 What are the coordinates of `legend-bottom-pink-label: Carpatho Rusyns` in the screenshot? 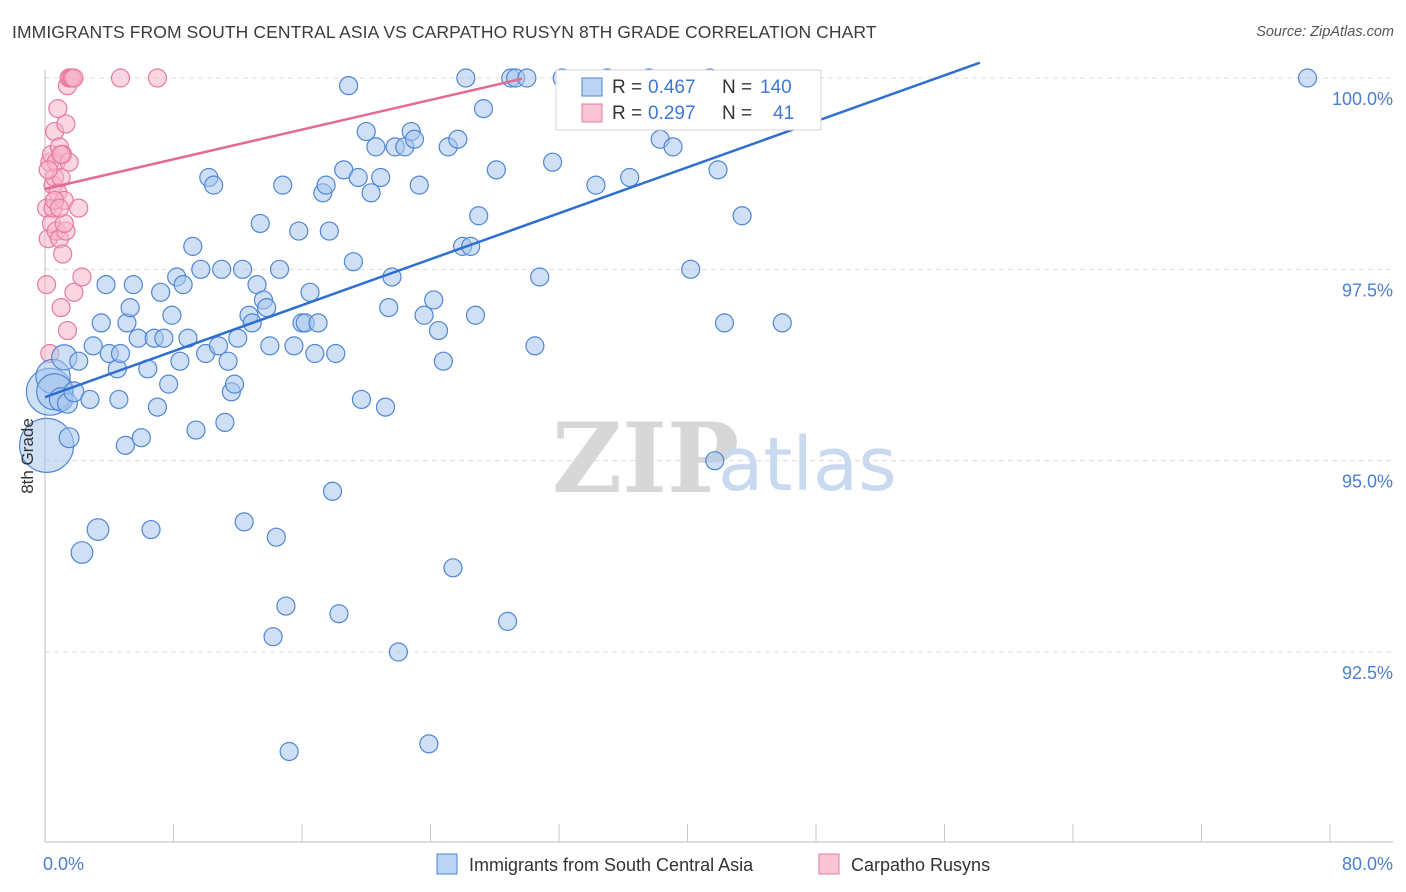 It's located at (920, 865).